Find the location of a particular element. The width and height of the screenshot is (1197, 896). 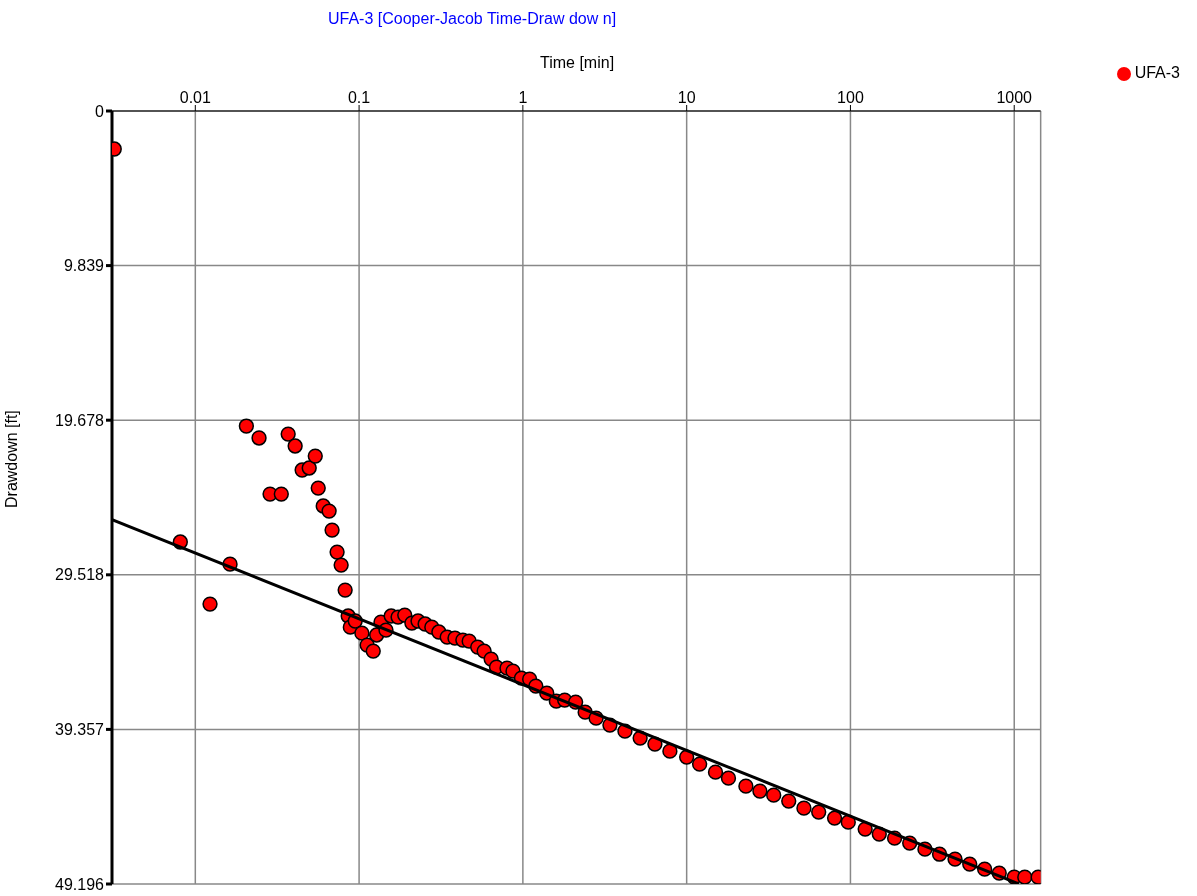

y-tick-label: 0 is located at coordinates (100, 111).